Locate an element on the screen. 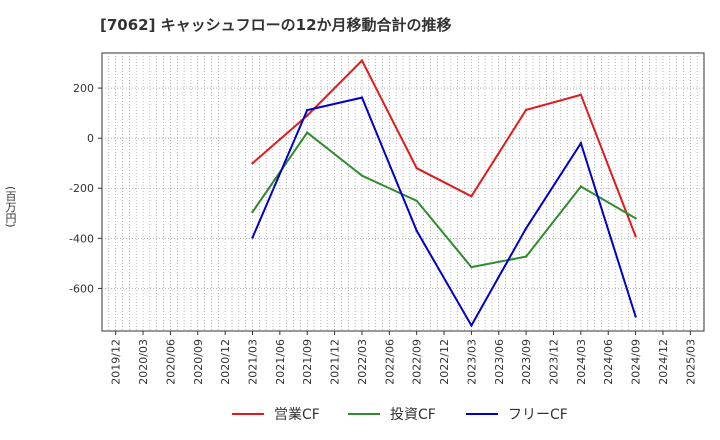 This screenshot has width=720, height=440. x-tick-label: 2022/06 is located at coordinates (389, 362).